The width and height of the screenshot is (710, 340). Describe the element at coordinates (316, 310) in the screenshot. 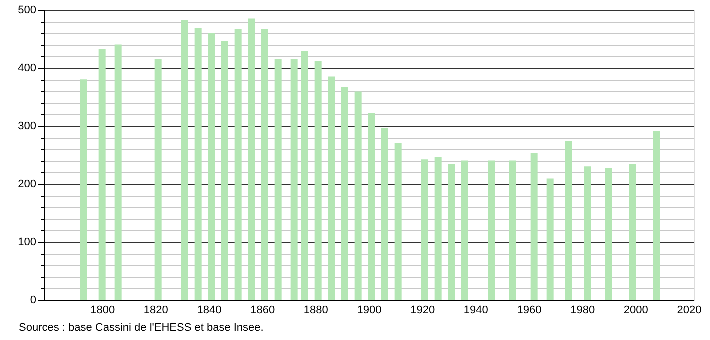

I see `x-tick-label: 1880` at that location.